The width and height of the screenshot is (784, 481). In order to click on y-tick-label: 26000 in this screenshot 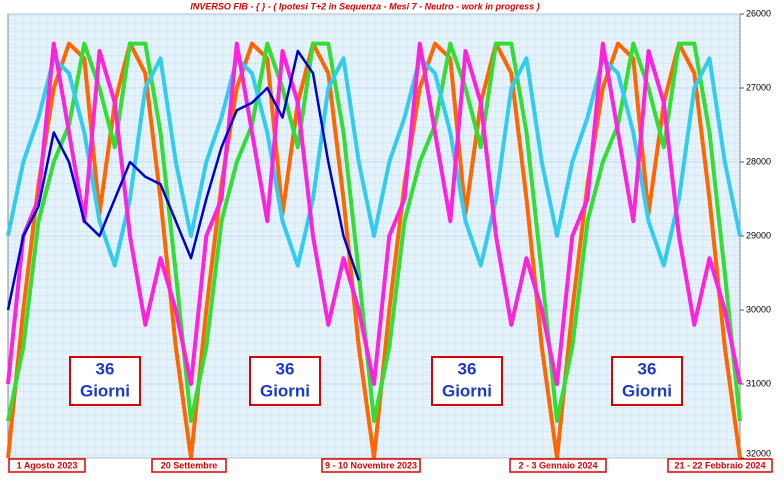, I will do `click(758, 13)`.